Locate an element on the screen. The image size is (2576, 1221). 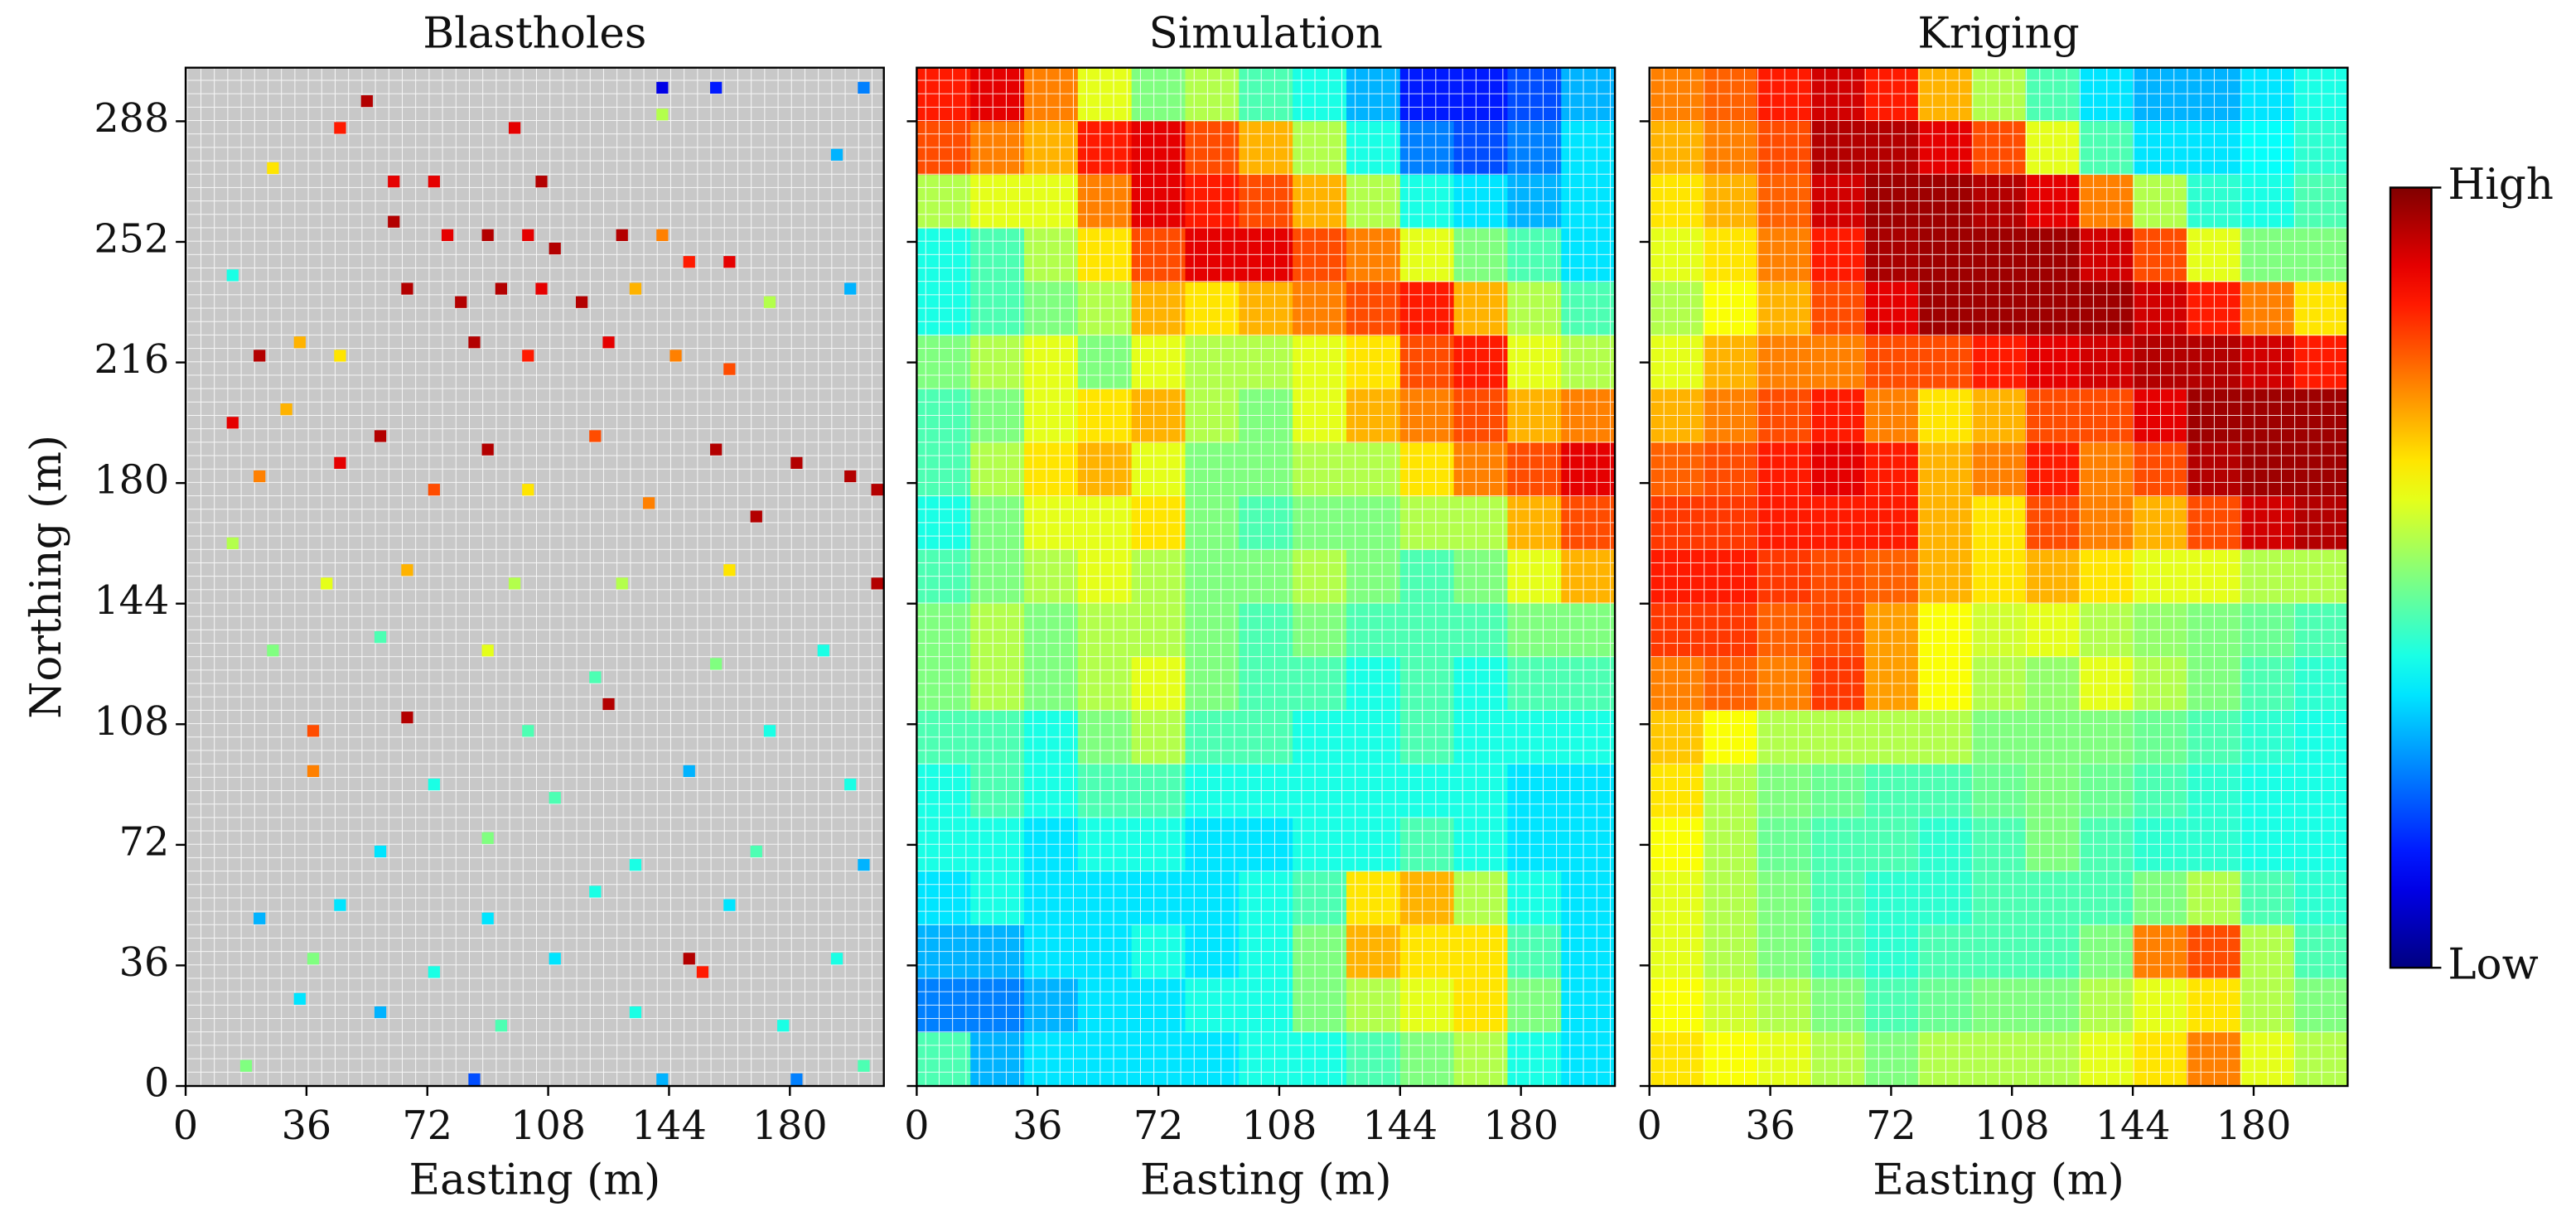
y-tick-label: 252 is located at coordinates (131, 239).